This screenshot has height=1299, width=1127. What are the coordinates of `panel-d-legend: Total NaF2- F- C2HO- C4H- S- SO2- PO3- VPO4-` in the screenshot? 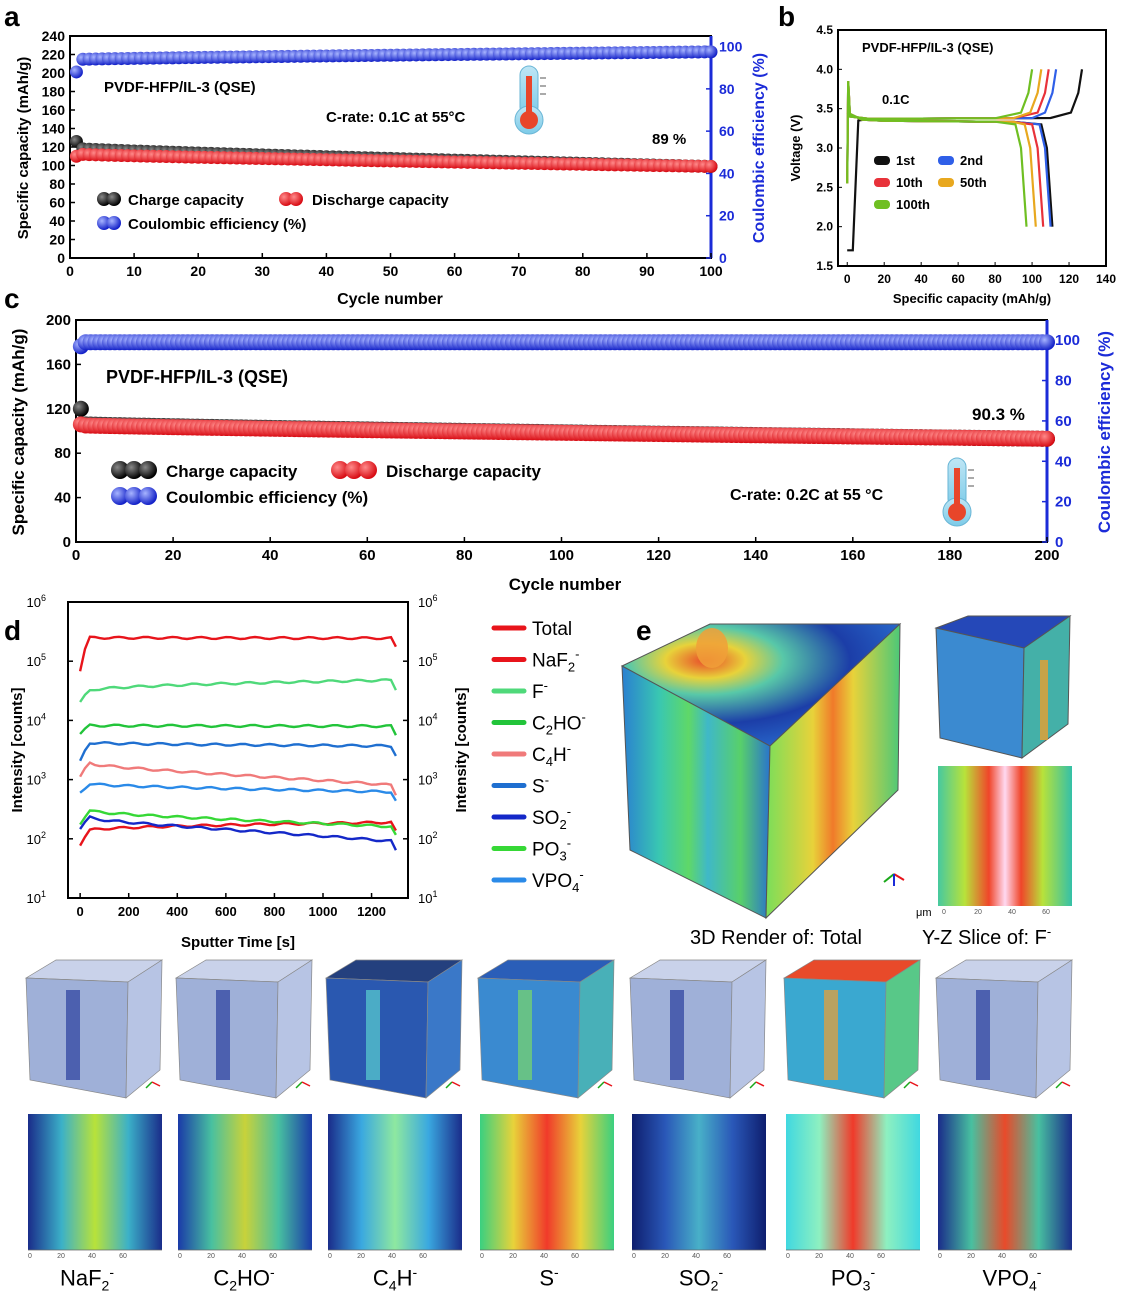 It's located at (538, 757).